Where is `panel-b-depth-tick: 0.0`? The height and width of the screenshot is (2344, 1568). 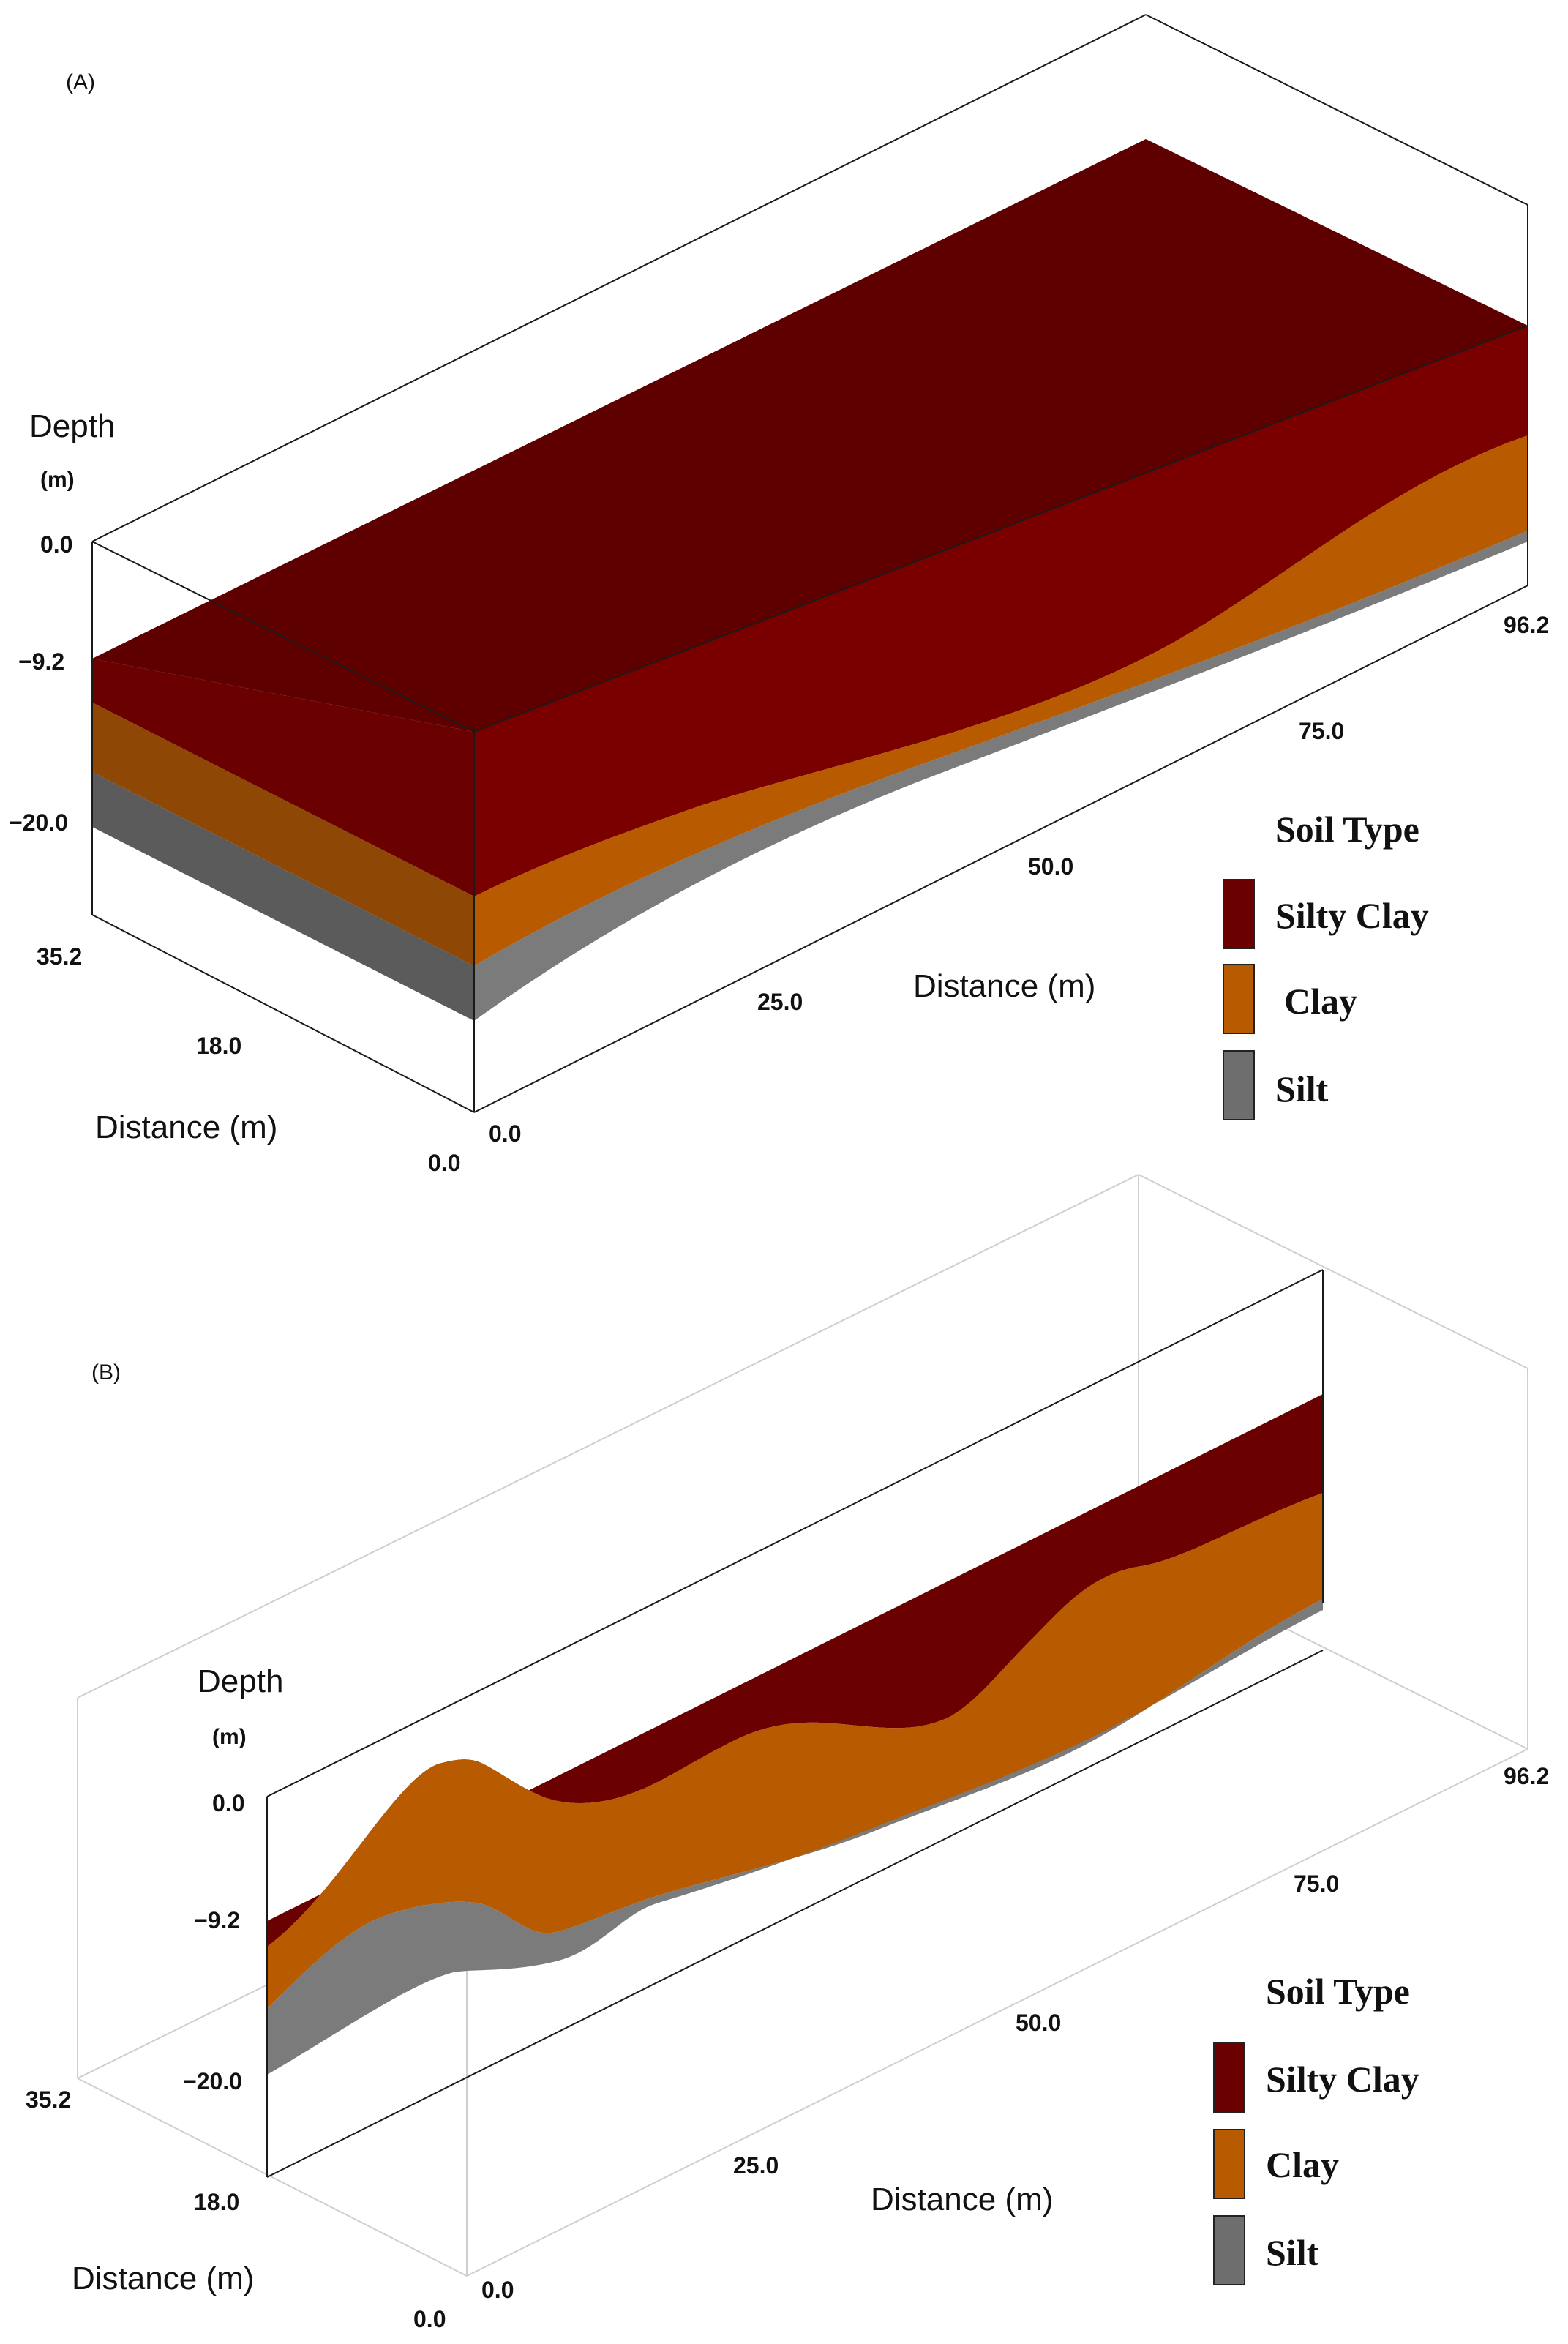 panel-b-depth-tick: 0.0 is located at coordinates (228, 1803).